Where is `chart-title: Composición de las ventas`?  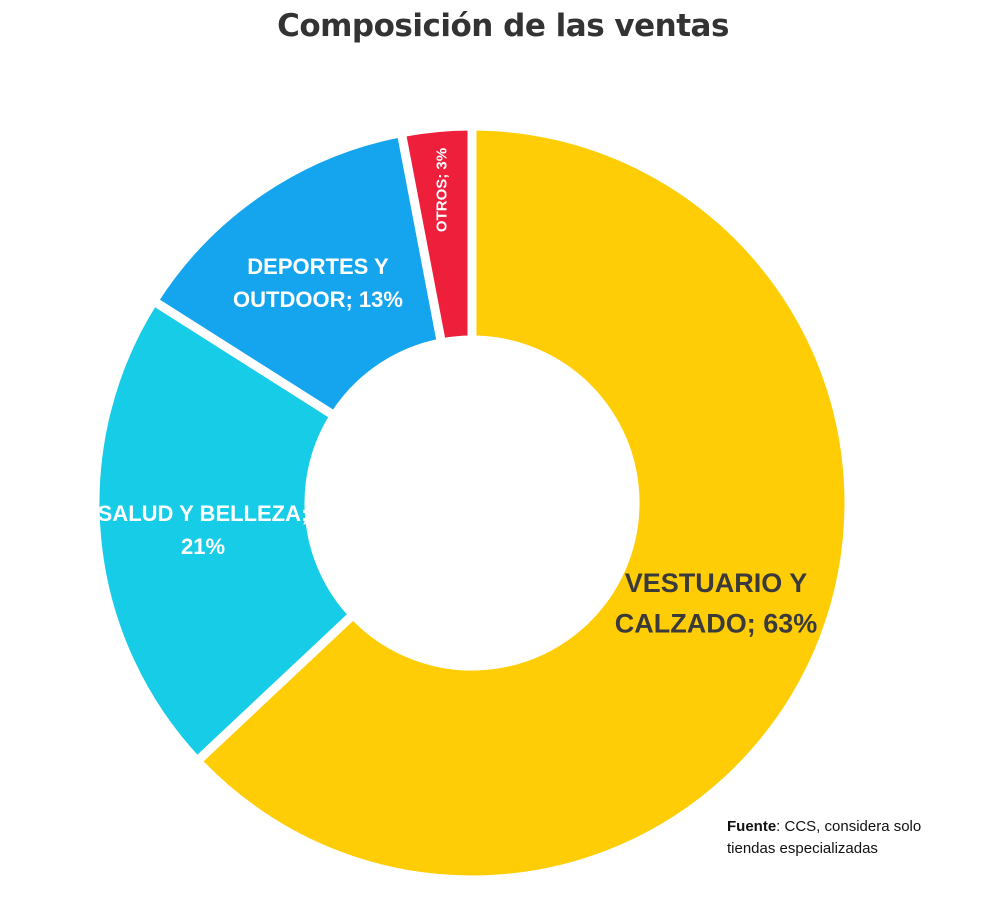
chart-title: Composición de las ventas is located at coordinates (503, 26).